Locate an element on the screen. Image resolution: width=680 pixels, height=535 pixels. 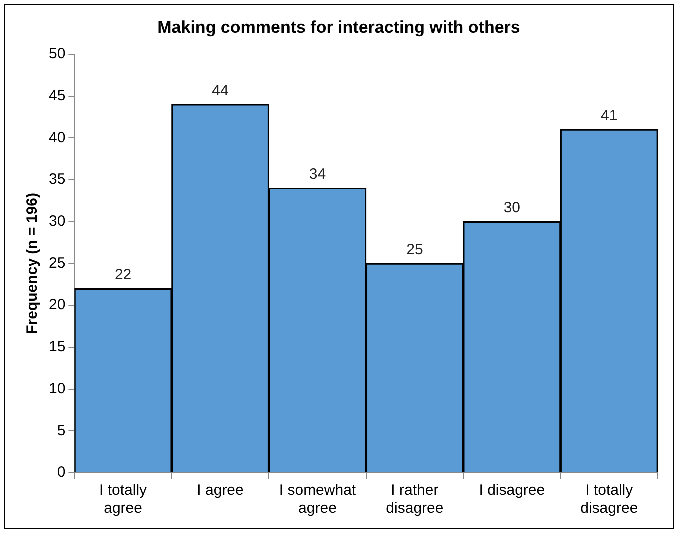
data-label: 25 is located at coordinates (415, 249).